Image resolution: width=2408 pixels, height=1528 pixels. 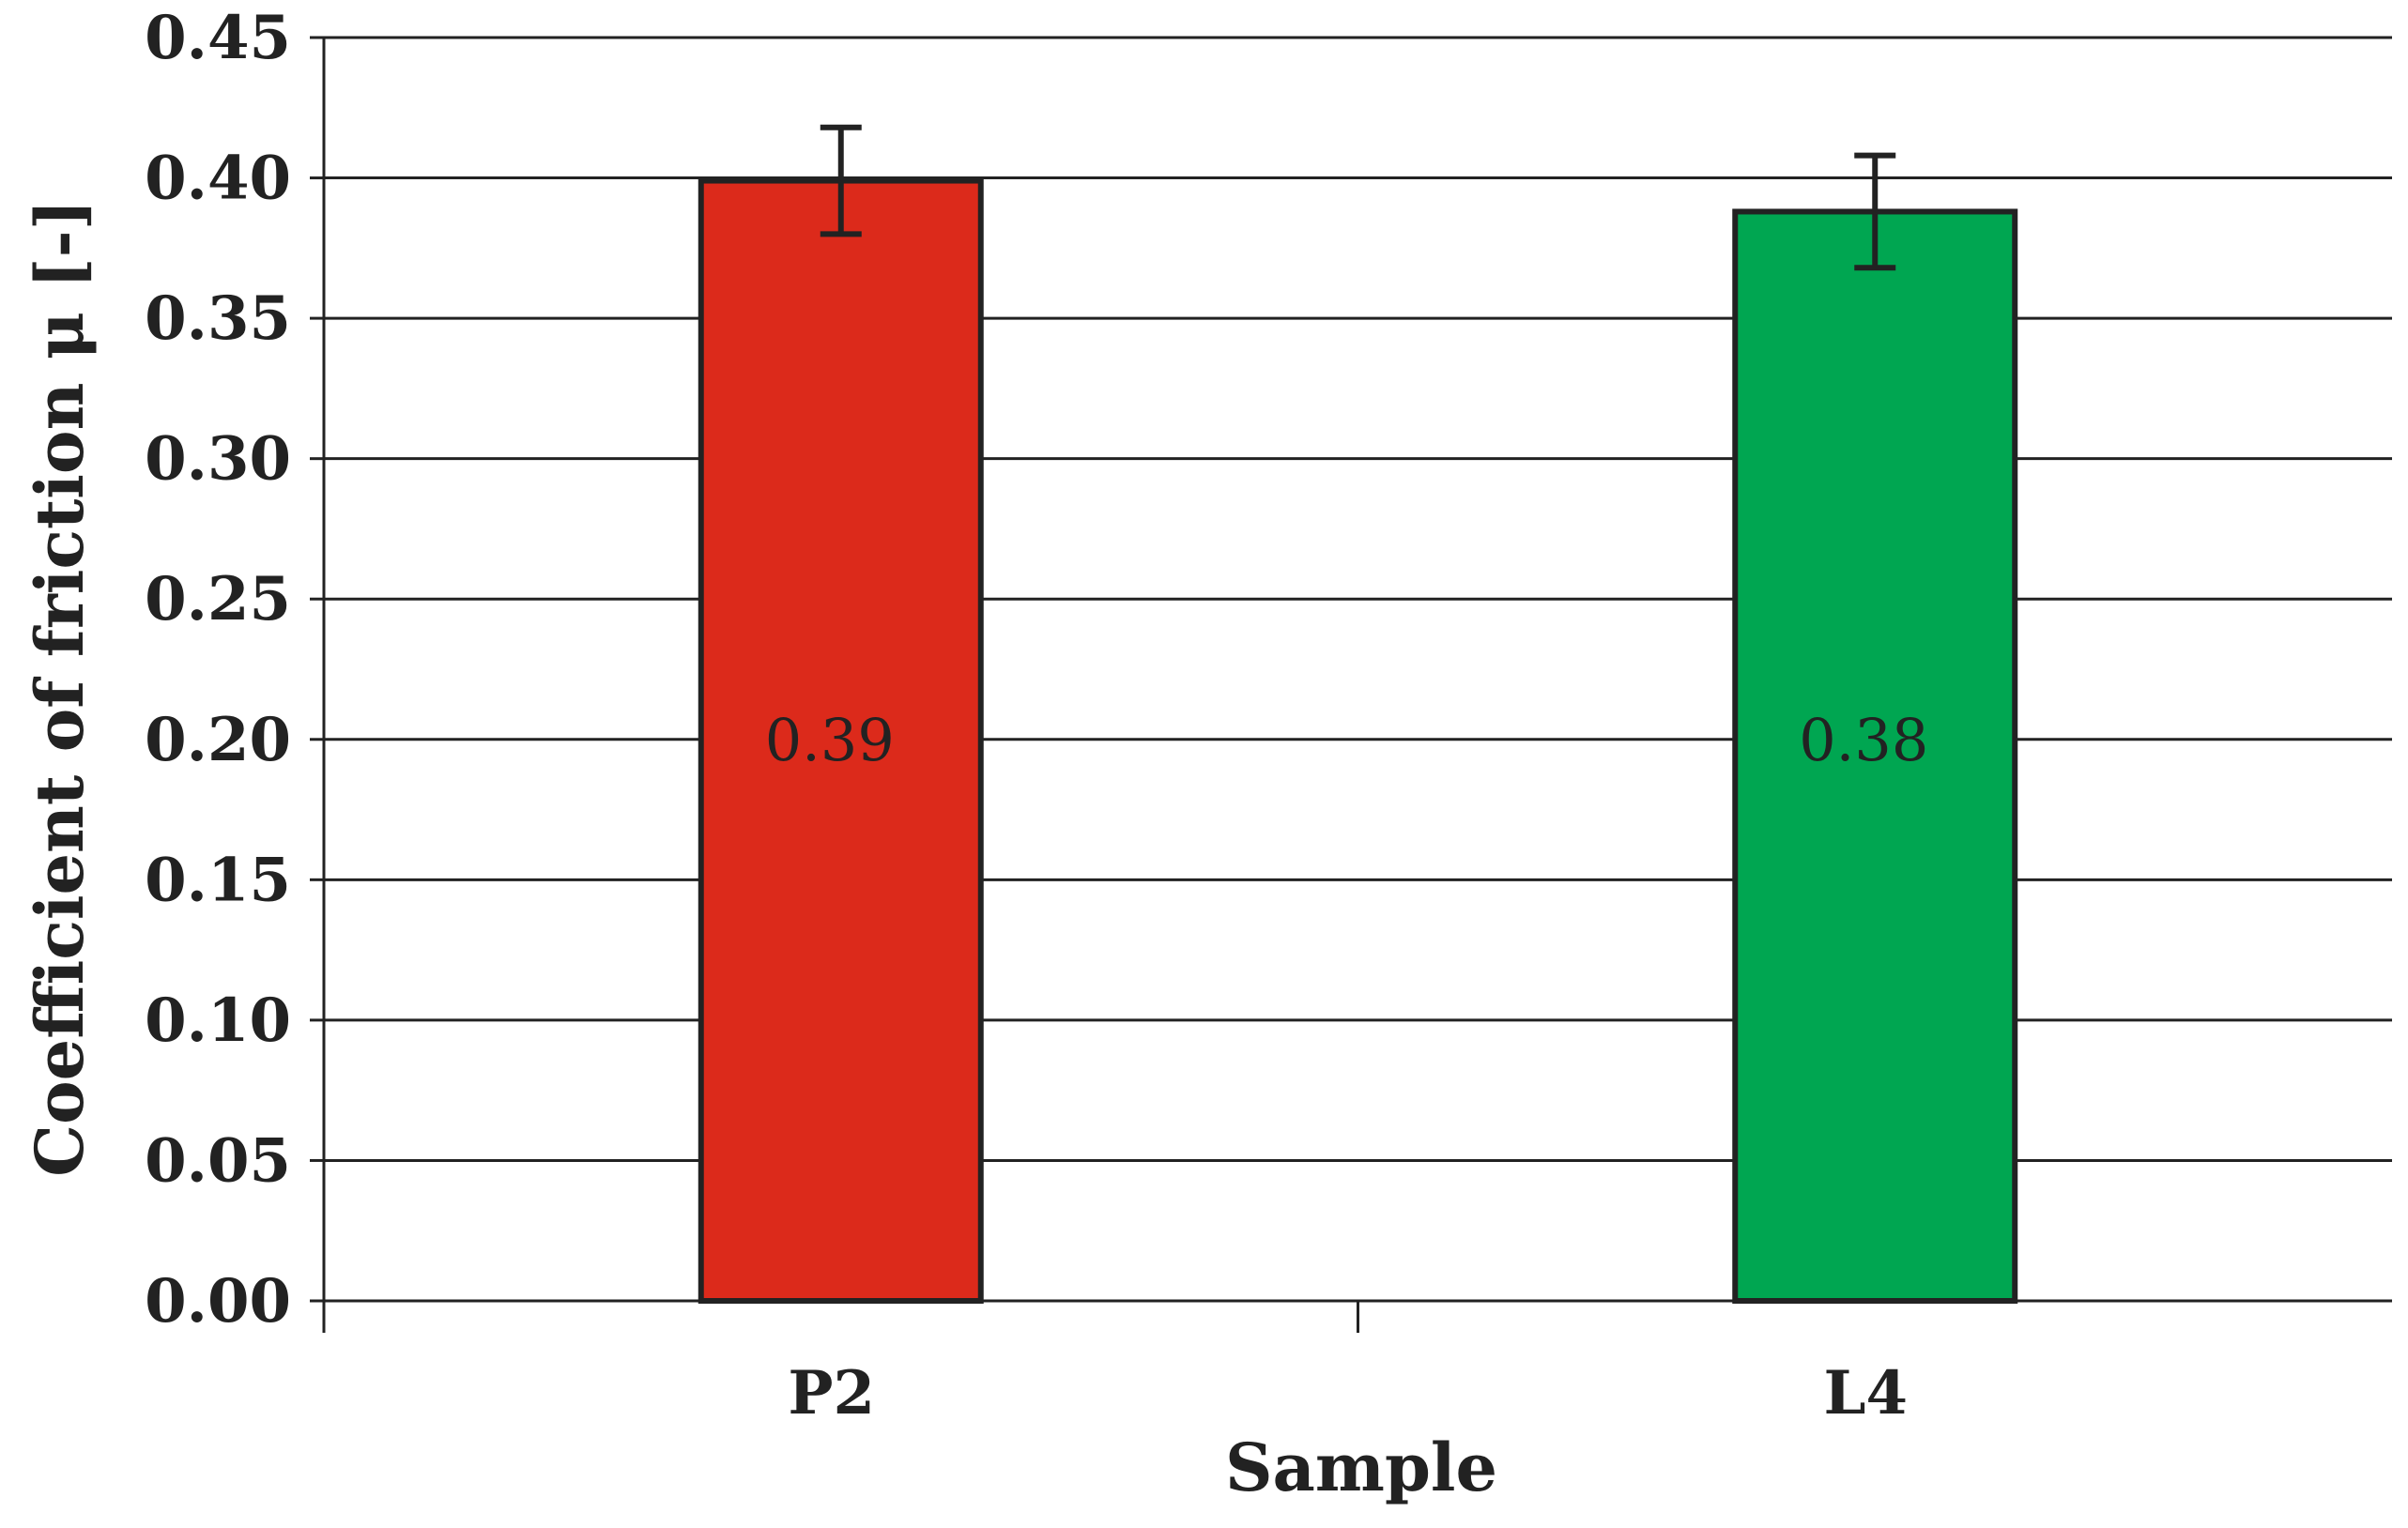 What do you see at coordinates (218, 1160) in the screenshot?
I see `y-tick-label: 0.05` at bounding box center [218, 1160].